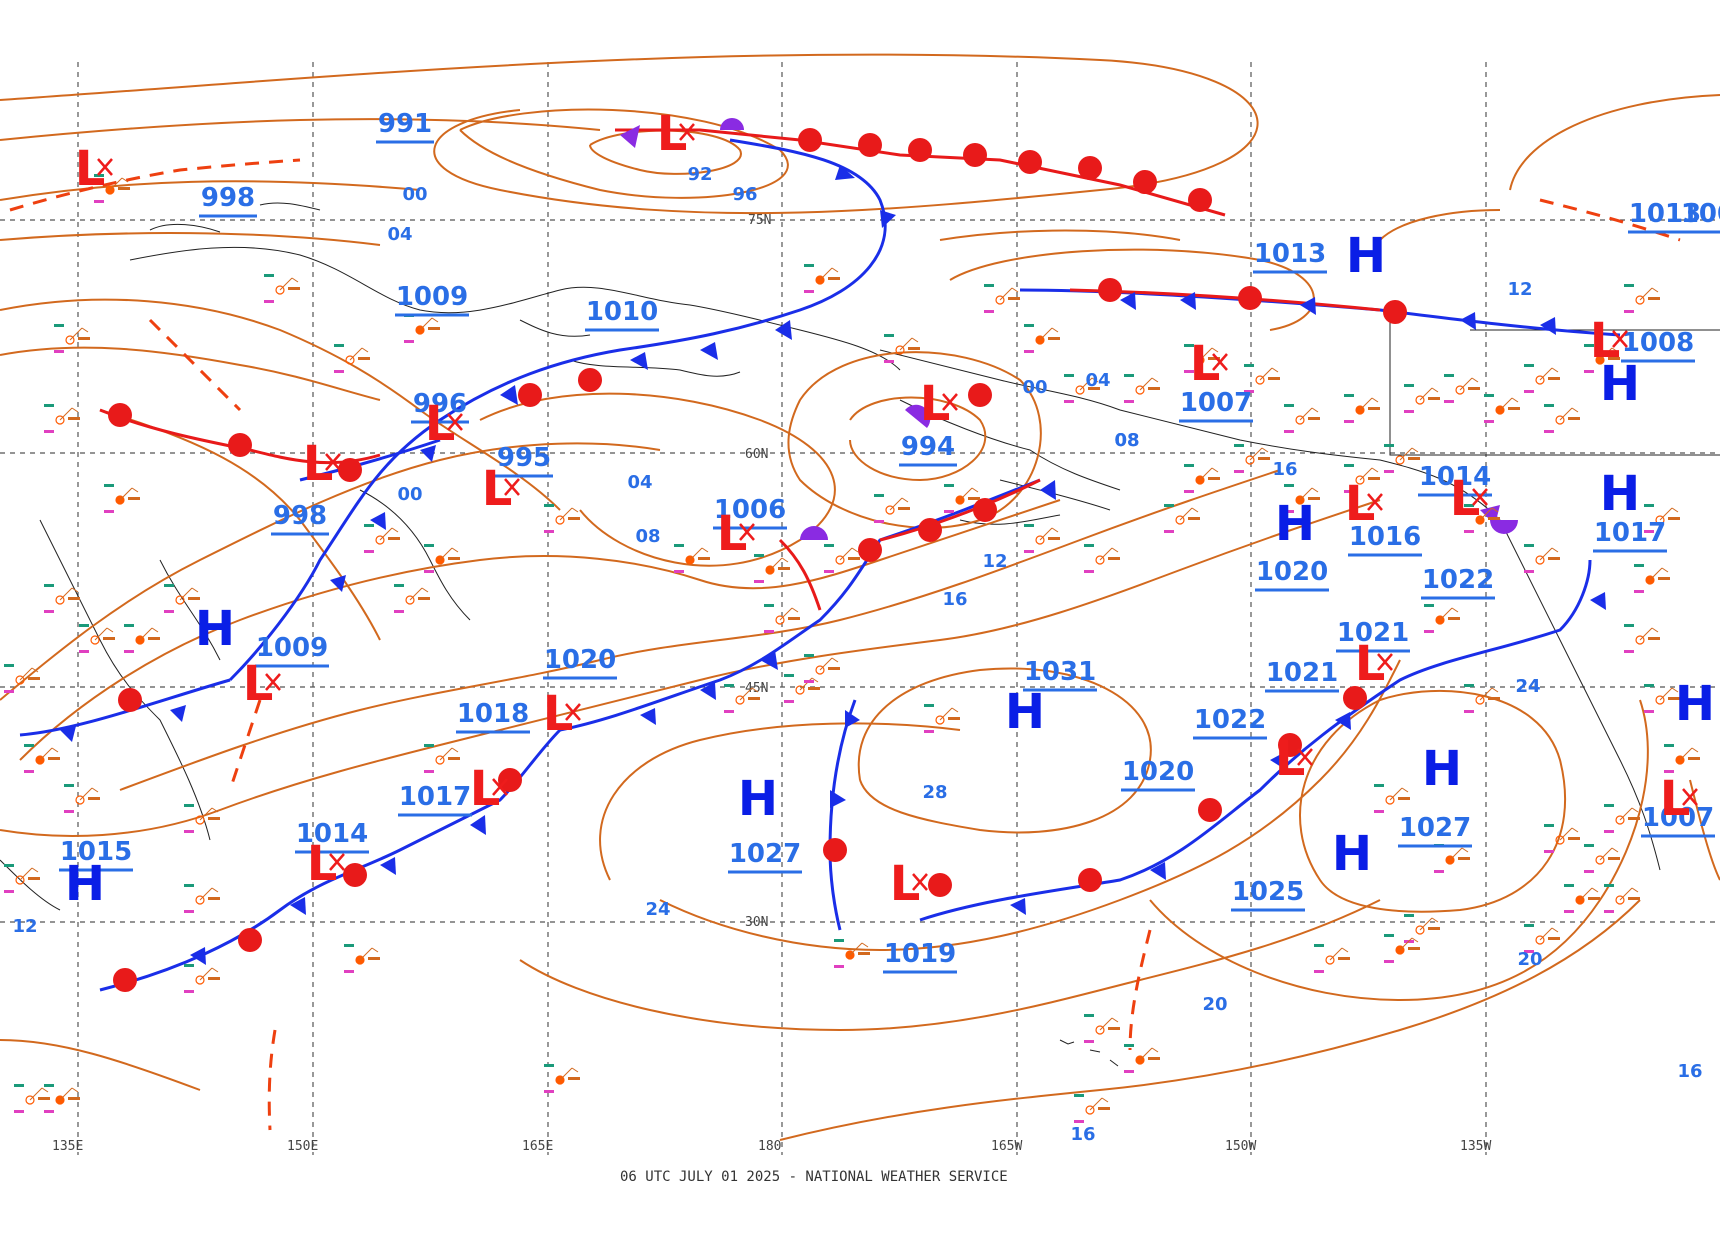 The width and height of the screenshot is (1720, 1260). I want to click on isobar-value-label: 92, so click(699, 174).